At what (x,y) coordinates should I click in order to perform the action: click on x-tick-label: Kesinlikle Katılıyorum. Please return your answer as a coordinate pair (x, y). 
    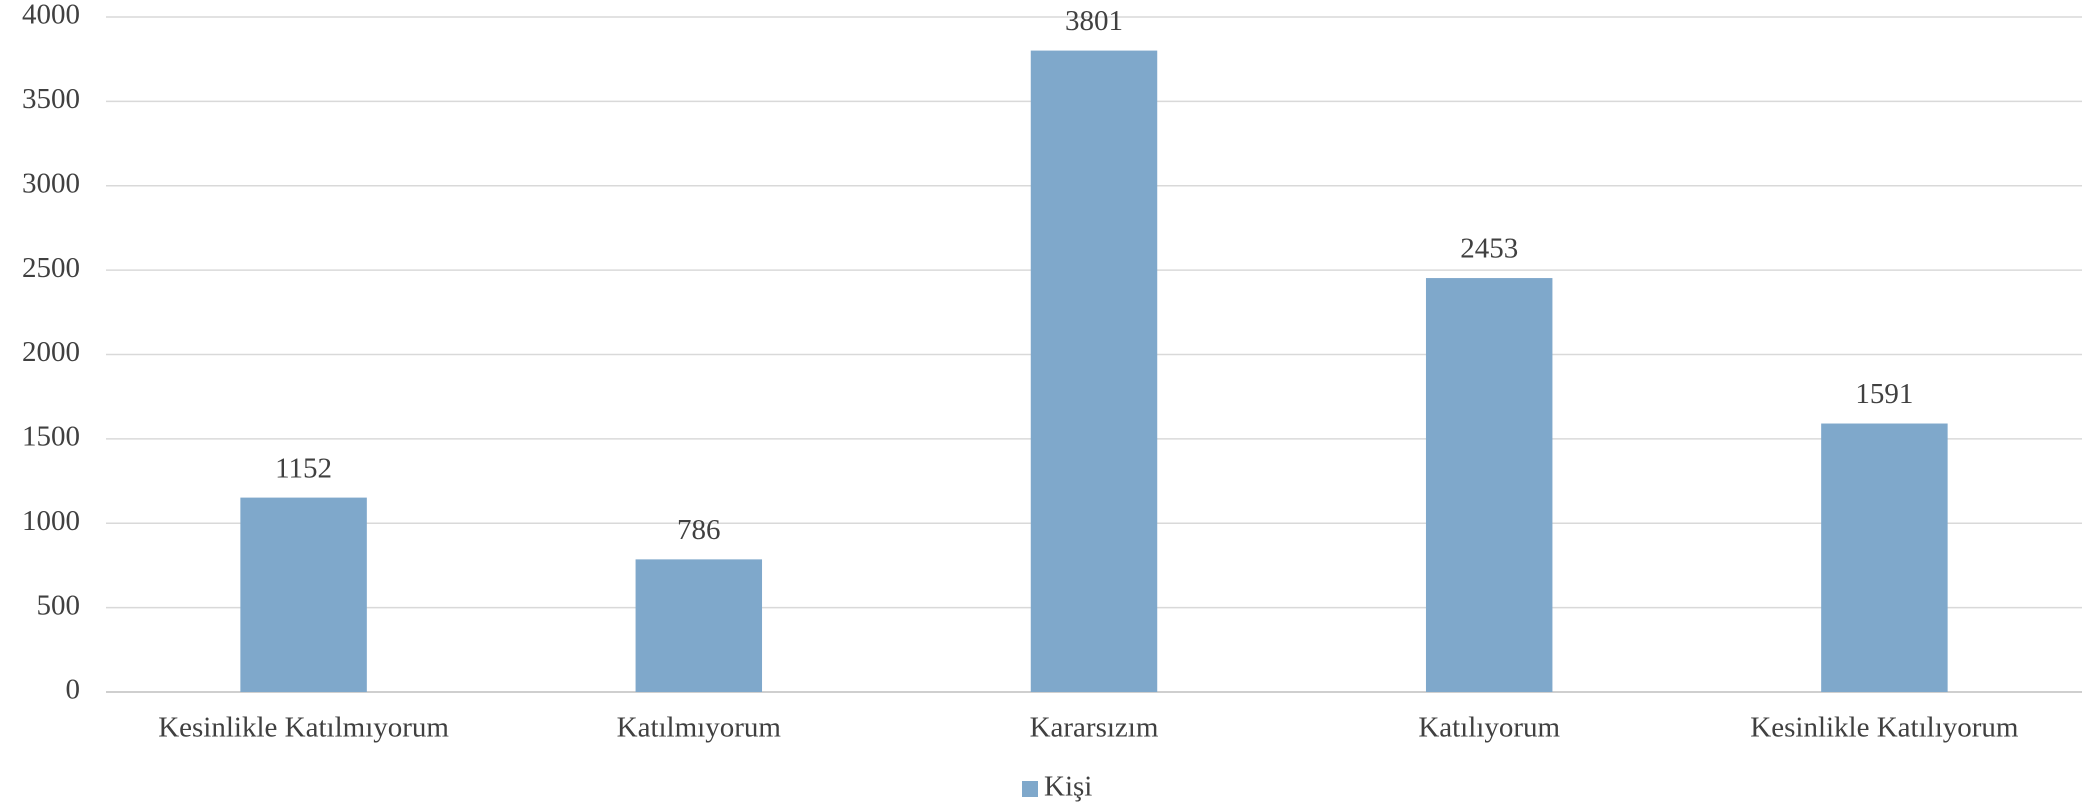
    Looking at the image, I should click on (1884, 728).